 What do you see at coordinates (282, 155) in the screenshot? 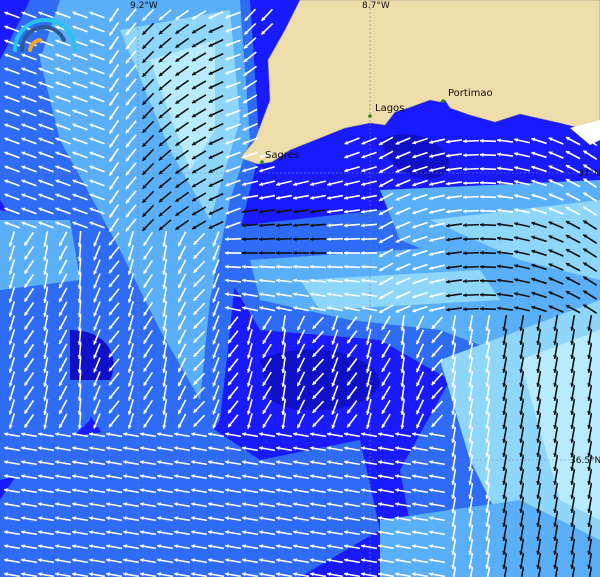
I see `place-sagres: Sagres` at bounding box center [282, 155].